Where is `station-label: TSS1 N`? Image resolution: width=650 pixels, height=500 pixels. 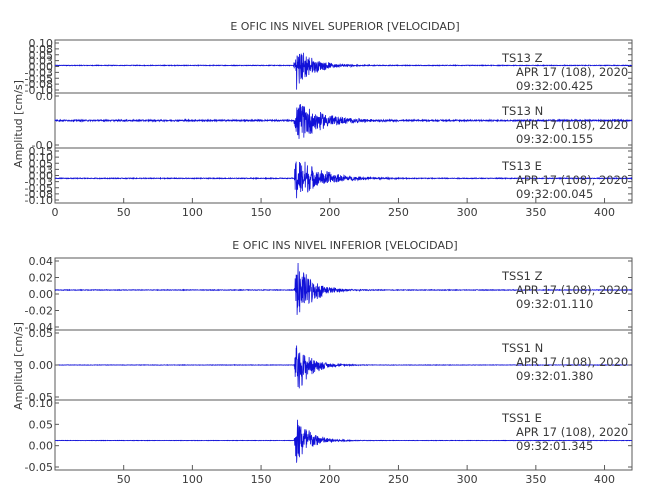 station-label: TSS1 N is located at coordinates (522, 348).